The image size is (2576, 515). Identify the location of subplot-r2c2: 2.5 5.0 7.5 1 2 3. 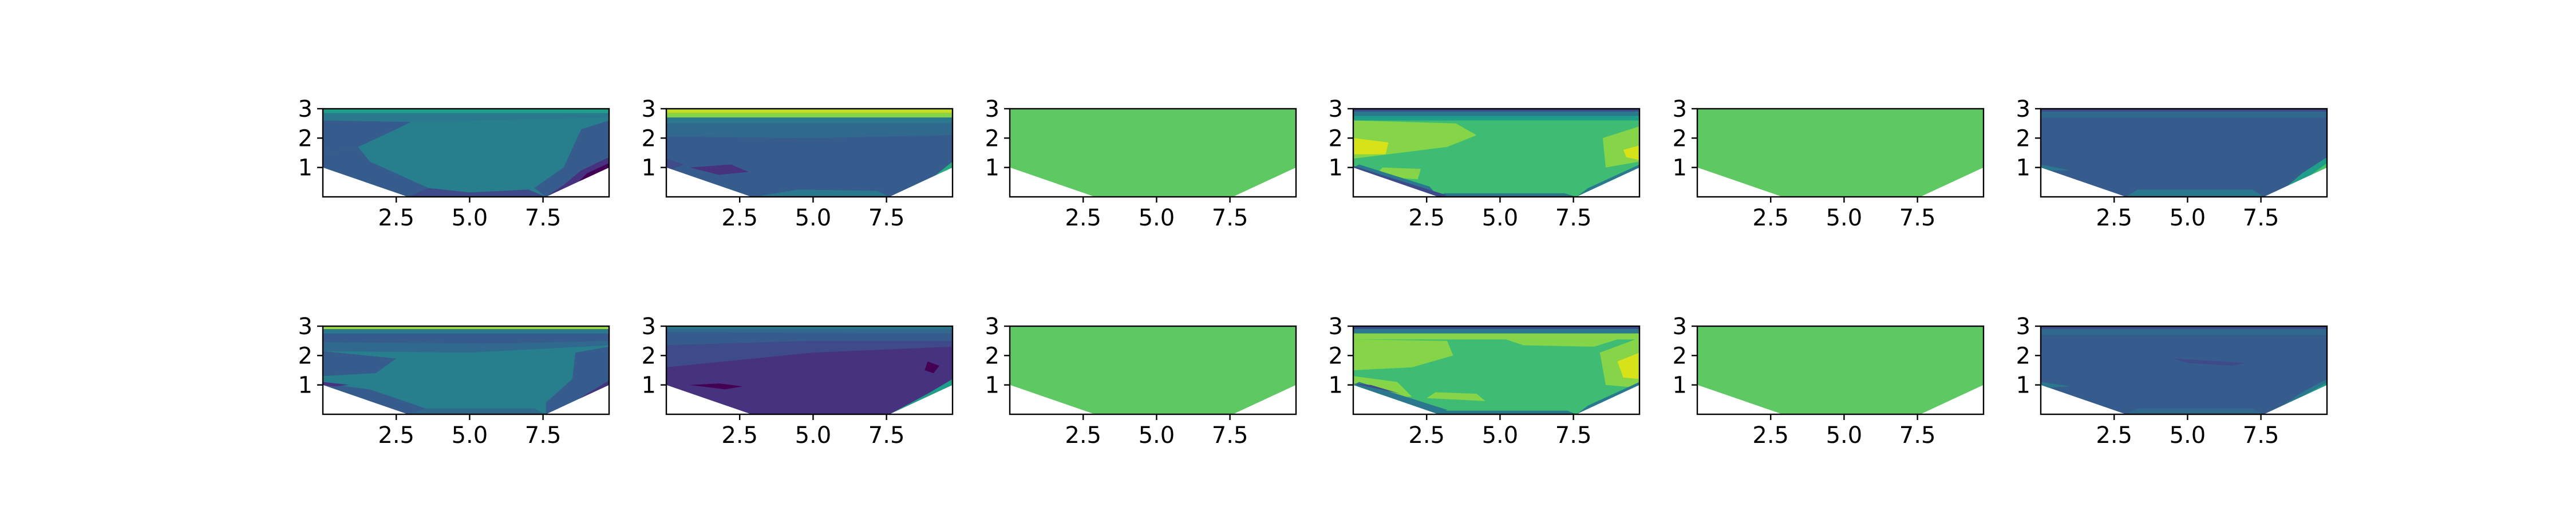
(798, 381).